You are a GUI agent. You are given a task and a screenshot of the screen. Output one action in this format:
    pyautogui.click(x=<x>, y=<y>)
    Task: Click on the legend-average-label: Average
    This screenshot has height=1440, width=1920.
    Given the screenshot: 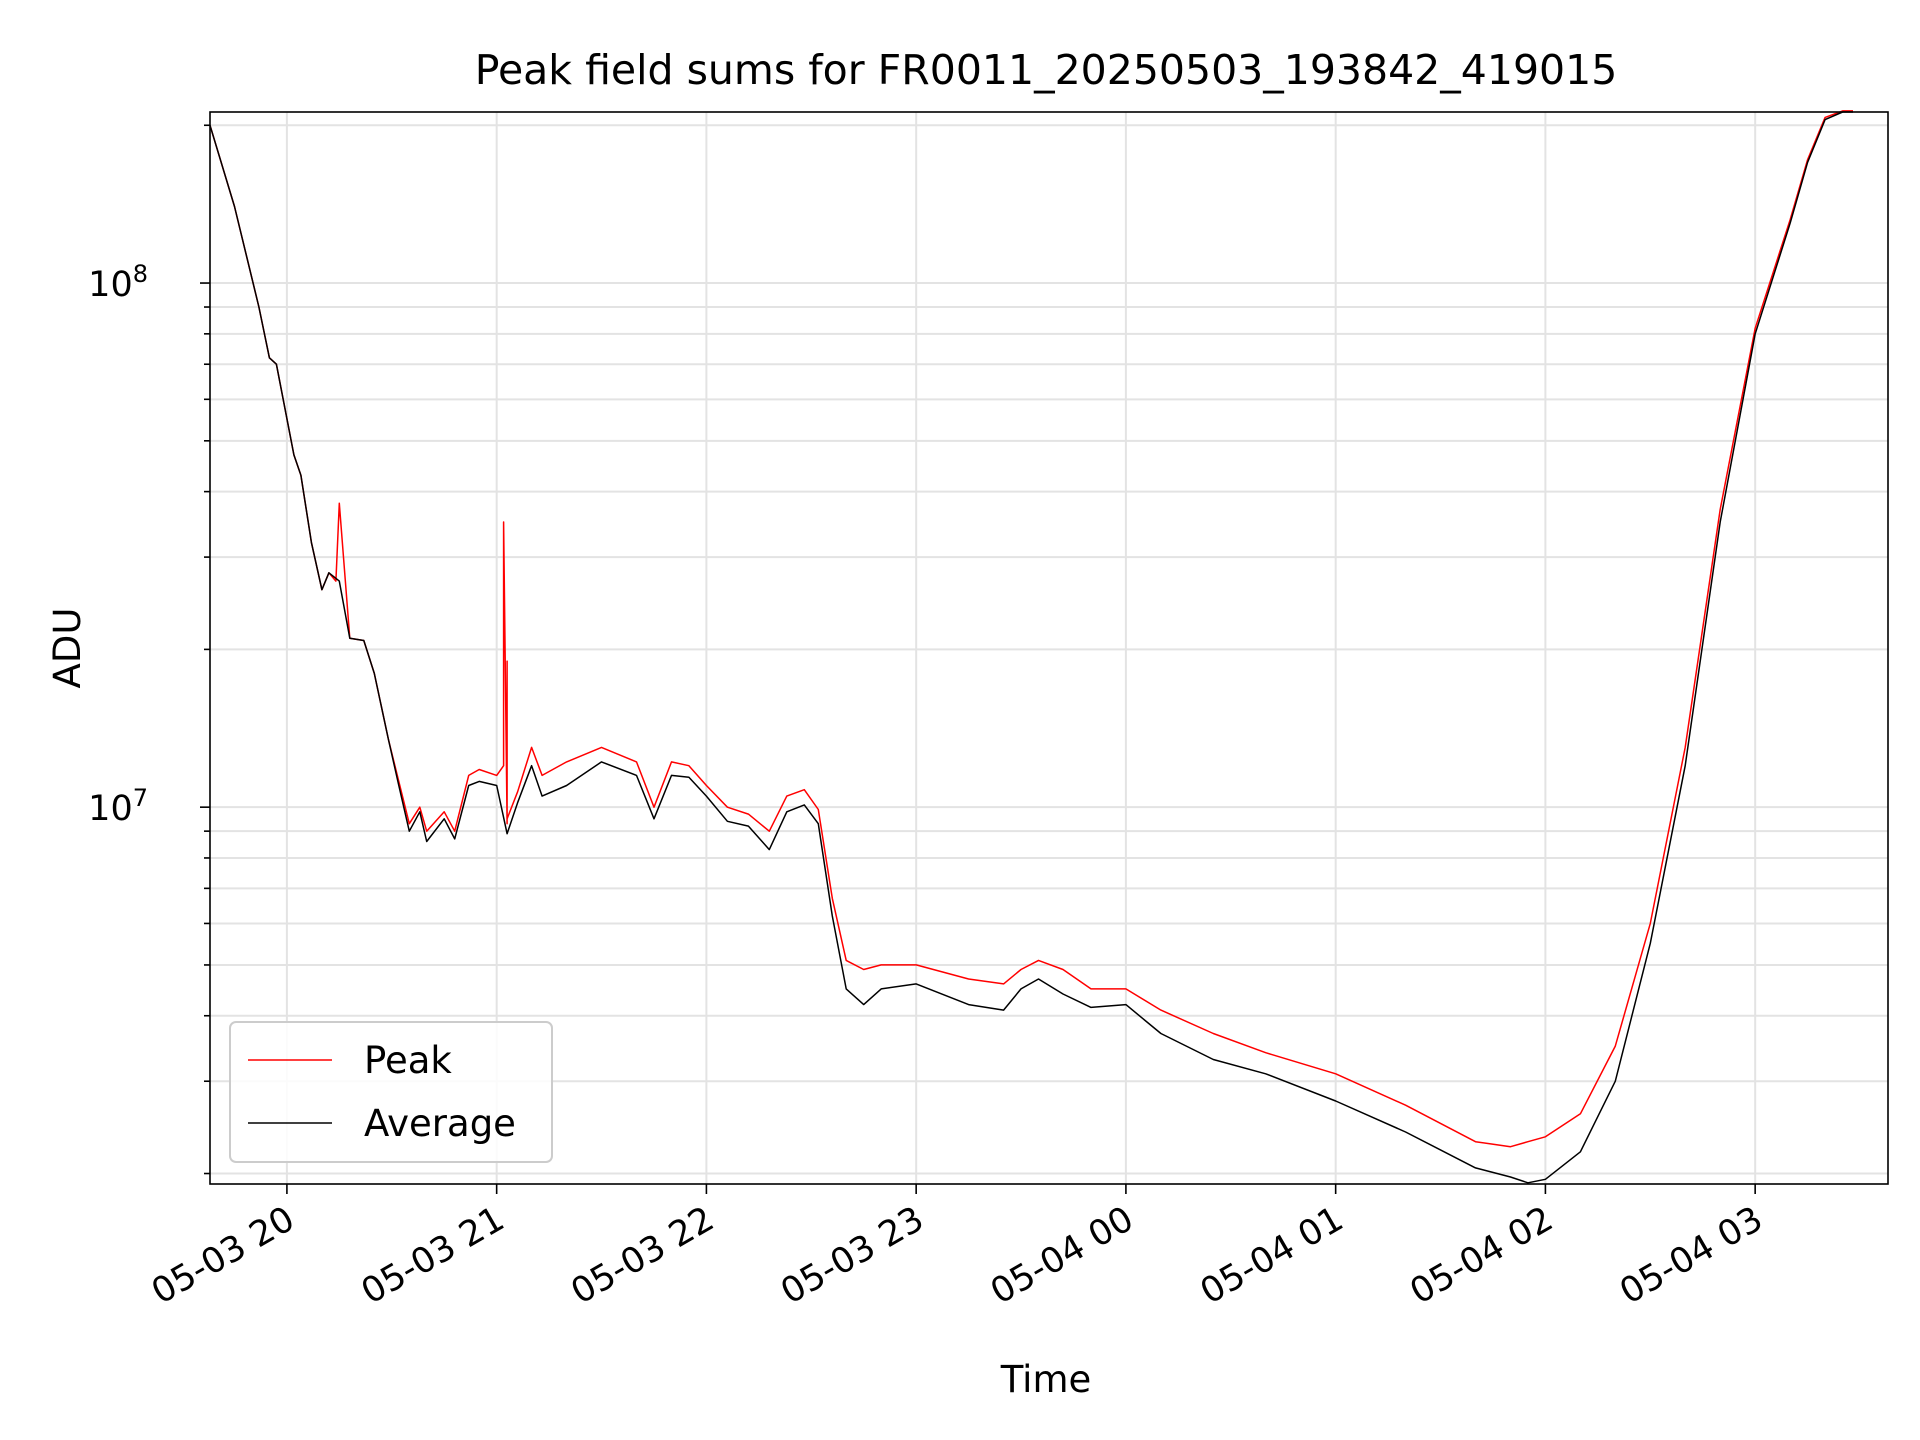 What is the action you would take?
    pyautogui.click(x=440, y=1123)
    